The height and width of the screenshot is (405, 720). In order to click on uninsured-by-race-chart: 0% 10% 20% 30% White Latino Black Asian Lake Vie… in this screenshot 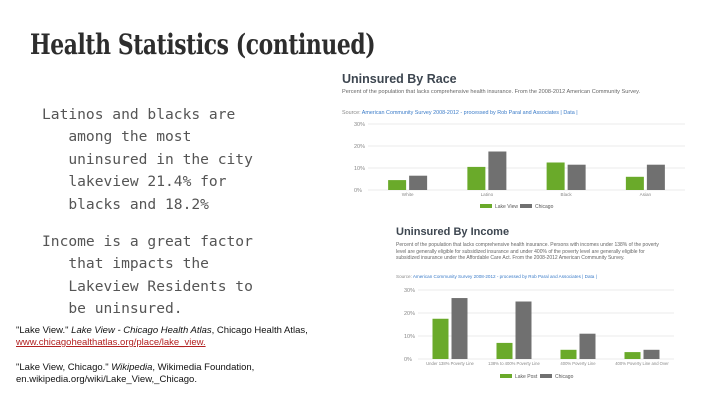, I will do `click(519, 166)`.